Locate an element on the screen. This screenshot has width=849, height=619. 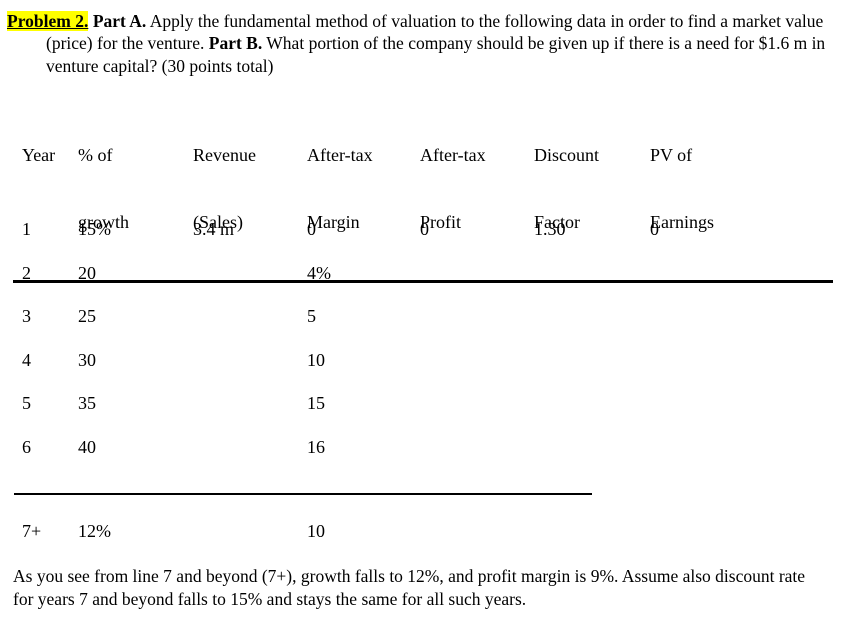
cell-growth: 40 is located at coordinates (87, 446).